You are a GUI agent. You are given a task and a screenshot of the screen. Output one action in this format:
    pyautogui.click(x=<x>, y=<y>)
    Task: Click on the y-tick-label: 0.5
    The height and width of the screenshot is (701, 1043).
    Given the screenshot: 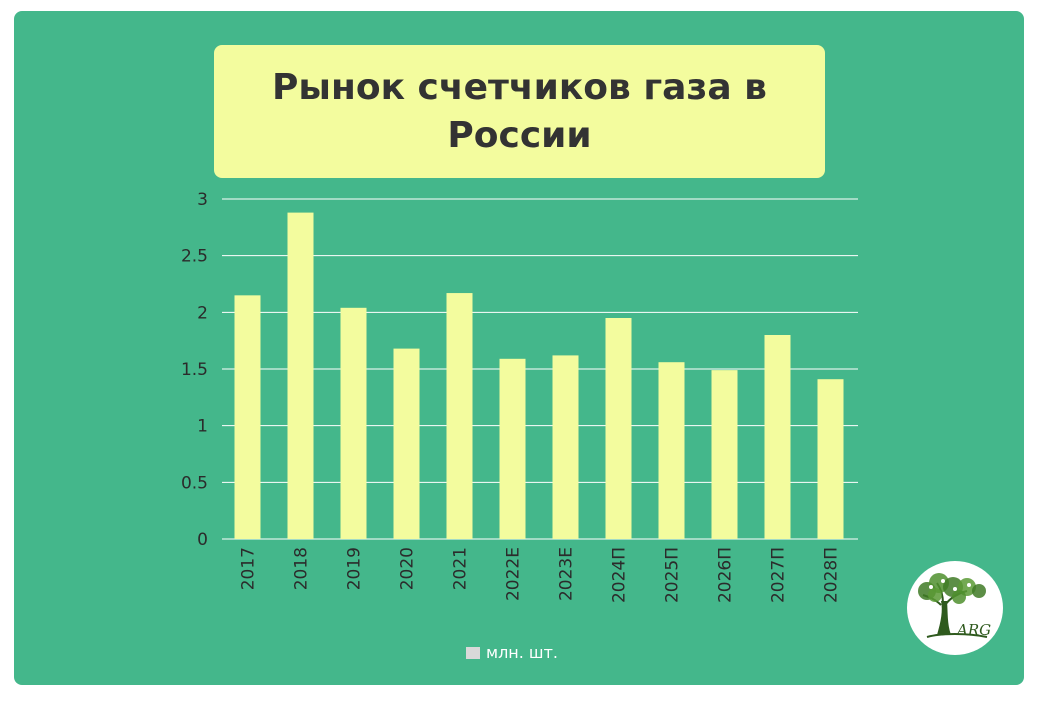 What is the action you would take?
    pyautogui.click(x=194, y=483)
    